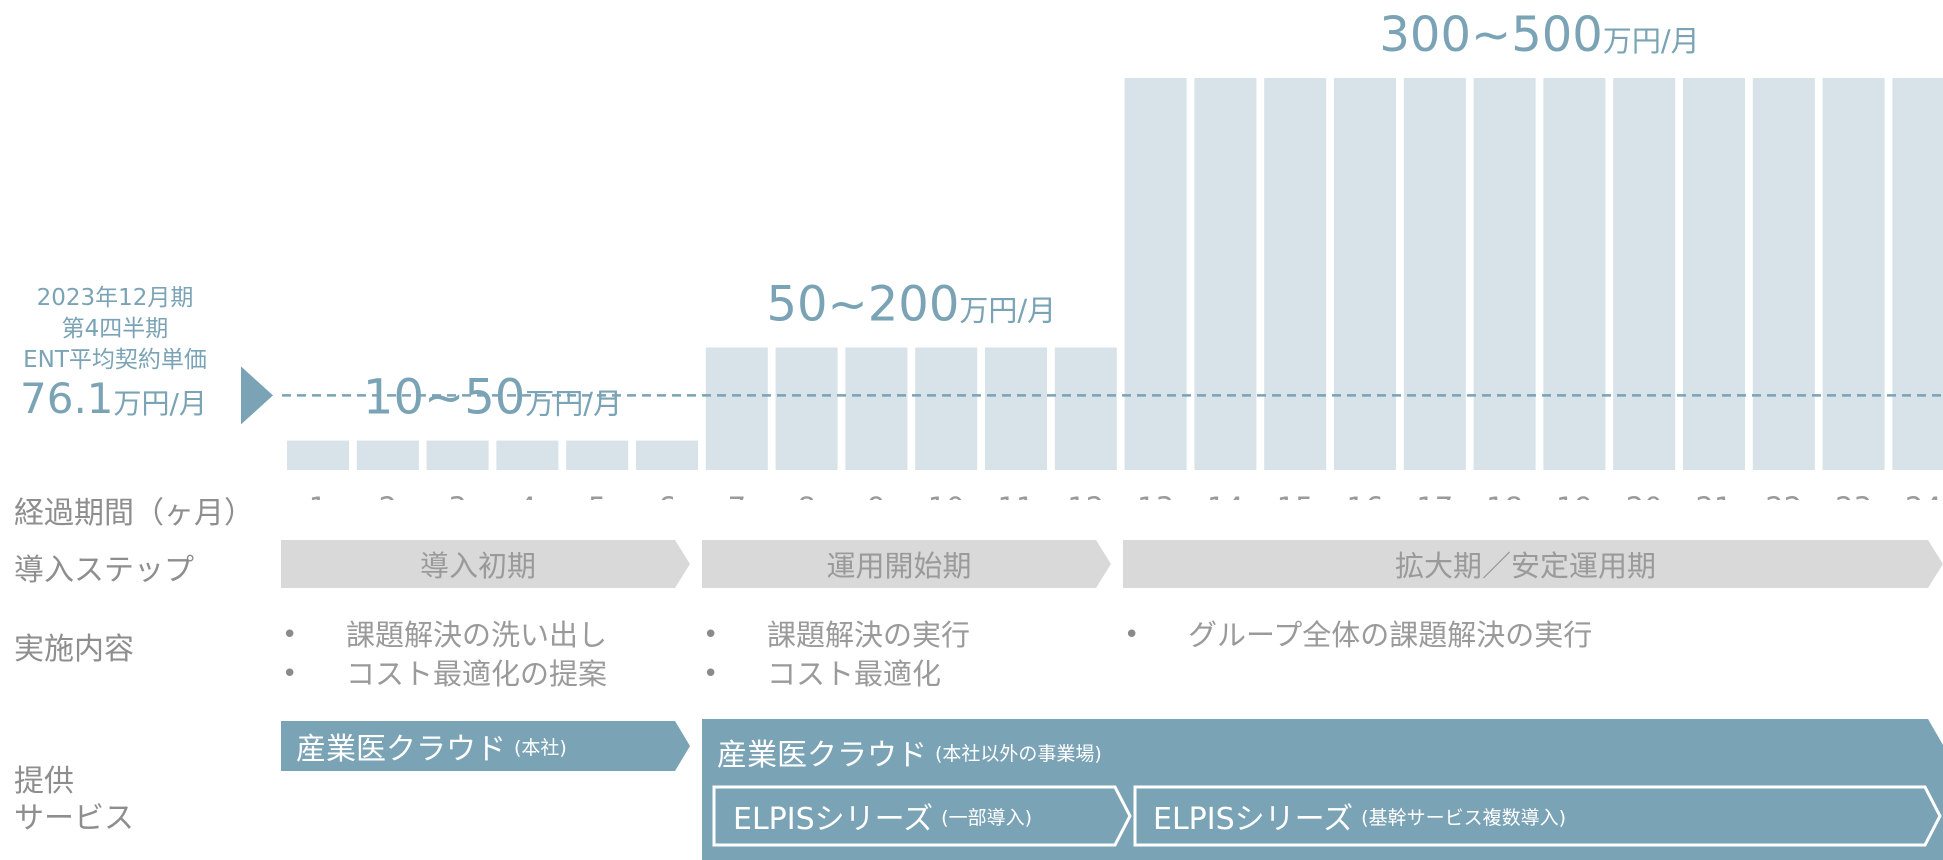 This screenshot has width=1943, height=860. I want to click on service-other-sites-main: 産業医クラウド, so click(822, 755).